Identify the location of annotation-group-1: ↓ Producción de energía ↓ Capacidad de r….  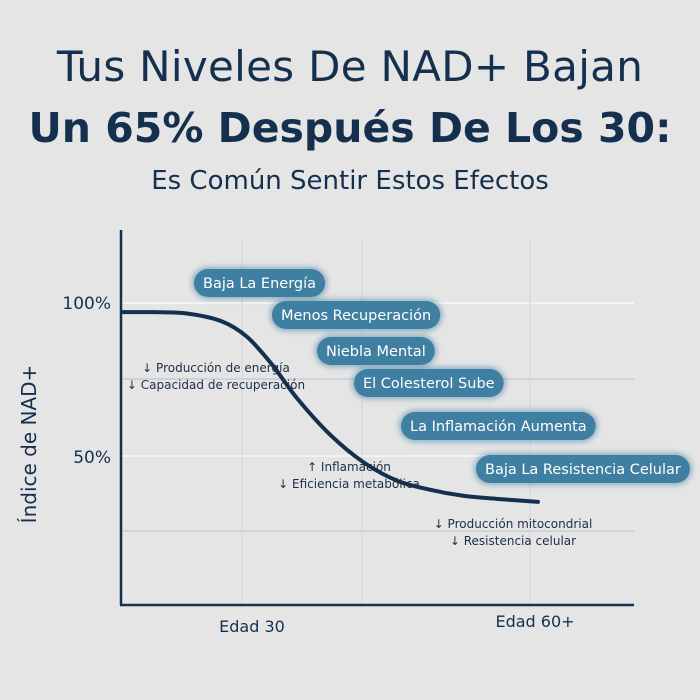
(216, 376).